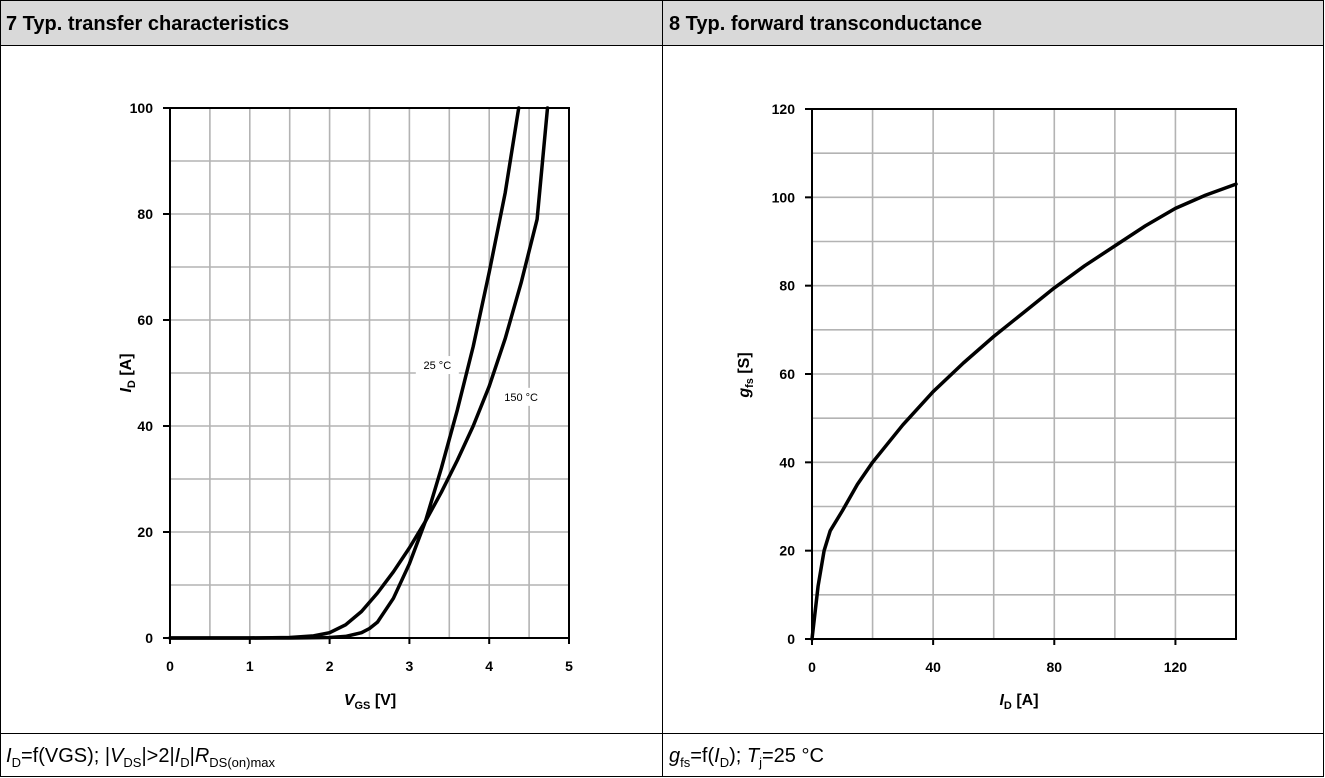 This screenshot has height=778, width=1325. I want to click on chart1-curve-labels: 25 °C 150 °C, so click(480, 381).